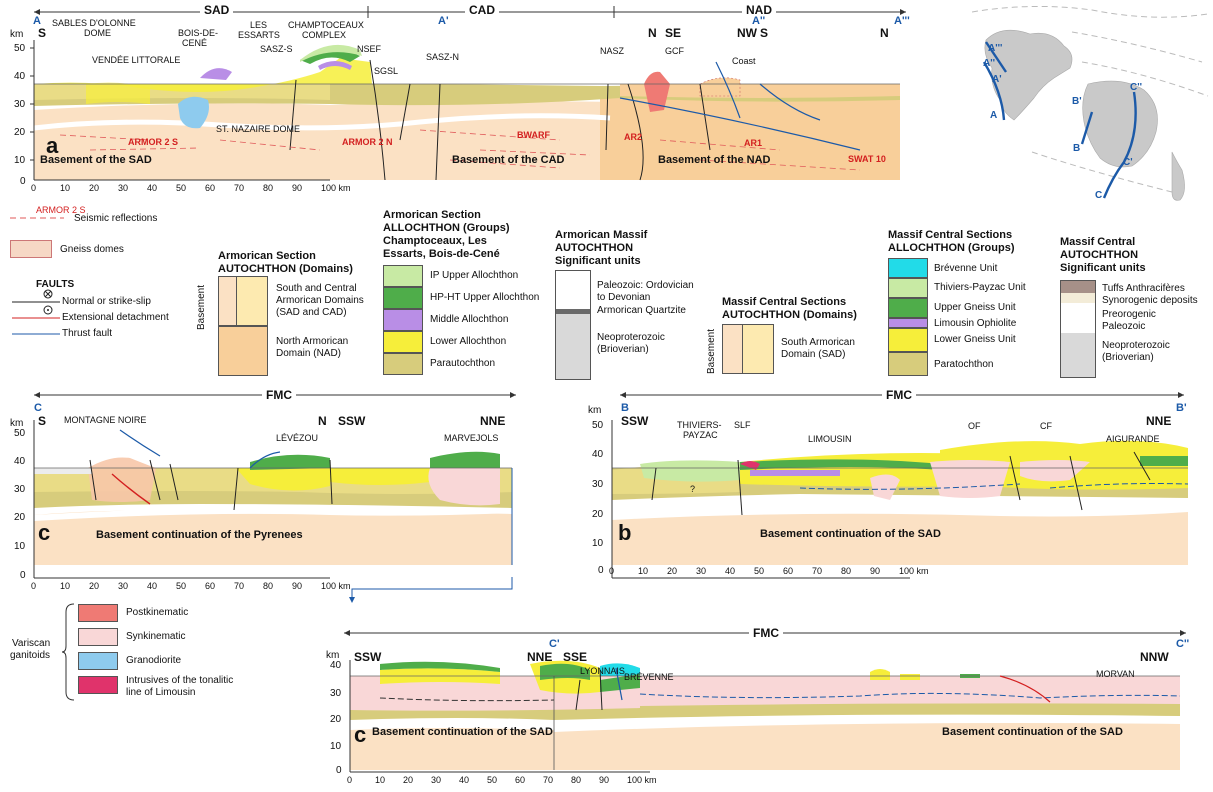 The width and height of the screenshot is (1213, 792). What do you see at coordinates (1032, 732) in the screenshot?
I see `basement-bottom-right: Basement continuation of the SAD` at bounding box center [1032, 732].